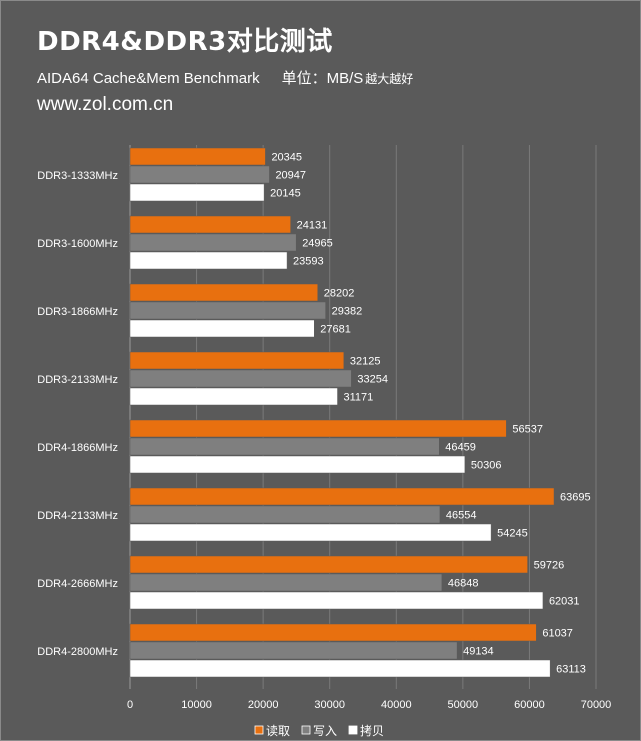 The width and height of the screenshot is (641, 741). Describe the element at coordinates (196, 705) in the screenshot. I see `x-tick-label: 10000` at that location.